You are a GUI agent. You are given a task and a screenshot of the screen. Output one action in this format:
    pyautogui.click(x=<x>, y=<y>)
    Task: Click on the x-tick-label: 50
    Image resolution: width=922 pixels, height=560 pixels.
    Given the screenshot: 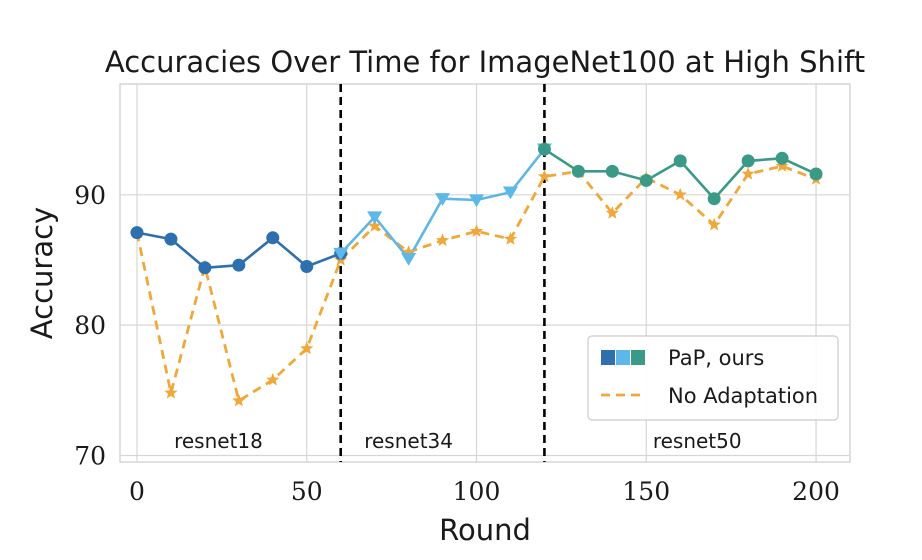 What is the action you would take?
    pyautogui.click(x=307, y=491)
    